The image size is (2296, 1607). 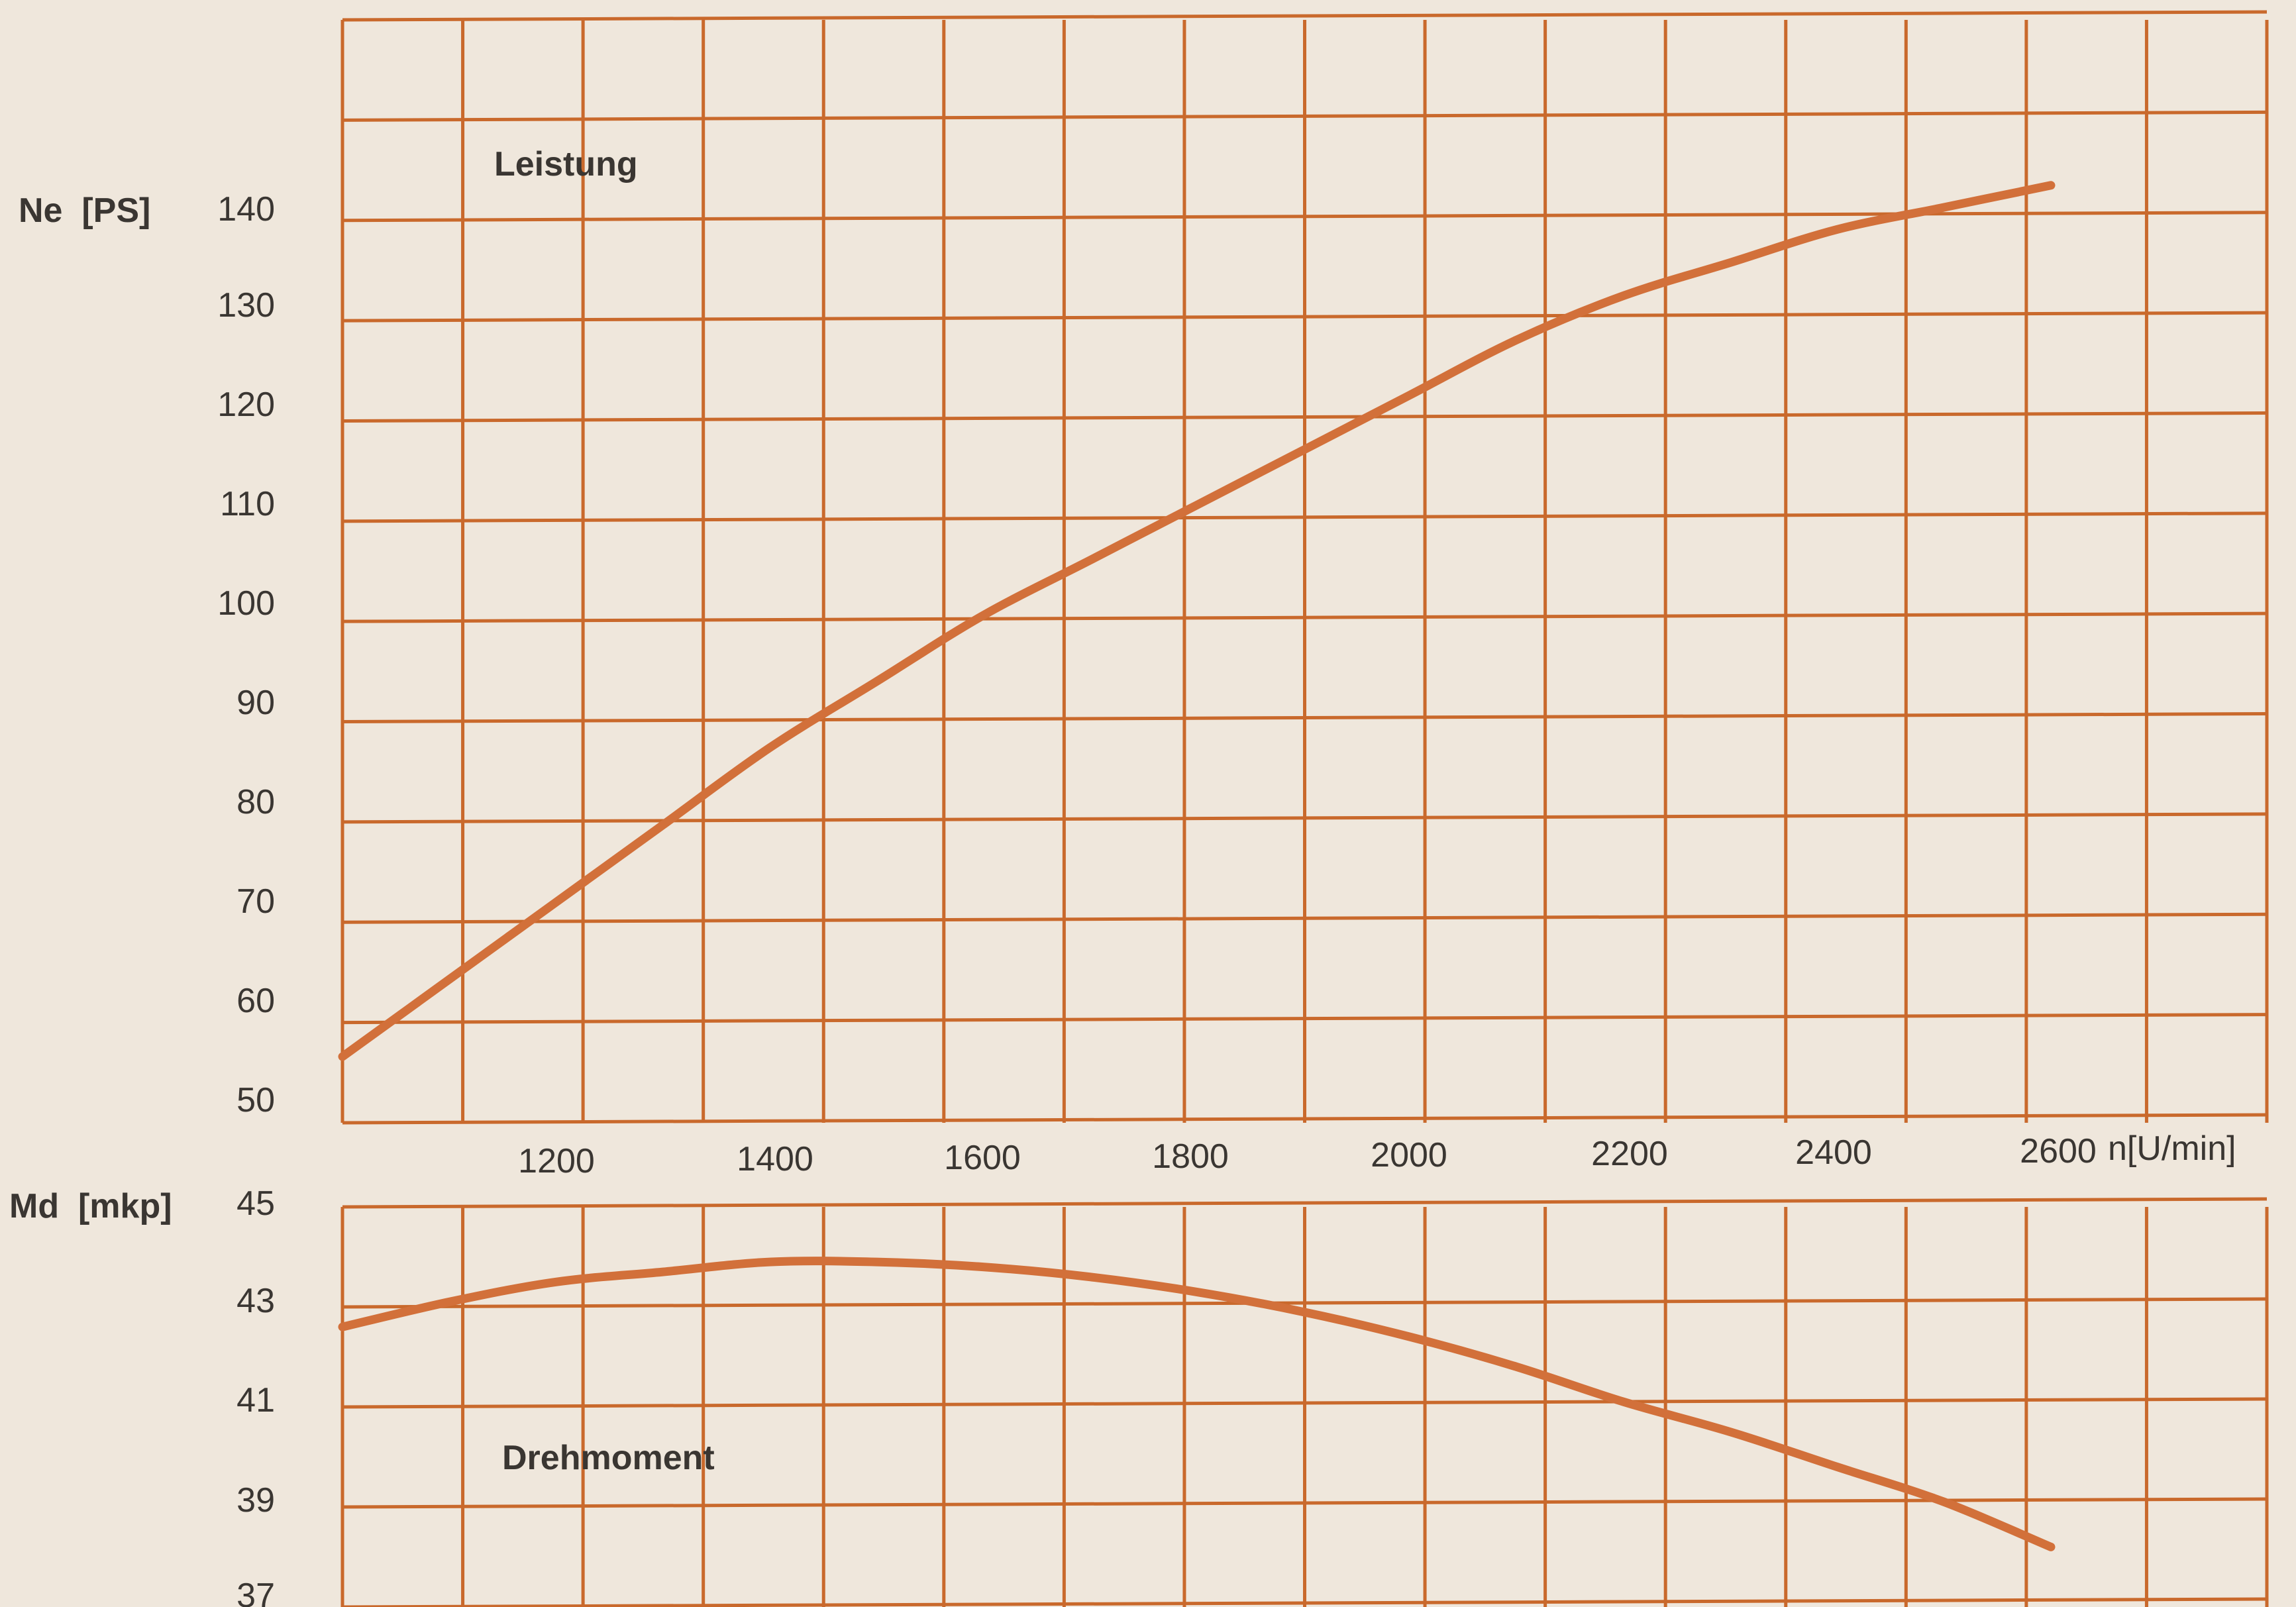 I want to click on y-axis-label-power: Ne [PS], so click(x=84, y=210).